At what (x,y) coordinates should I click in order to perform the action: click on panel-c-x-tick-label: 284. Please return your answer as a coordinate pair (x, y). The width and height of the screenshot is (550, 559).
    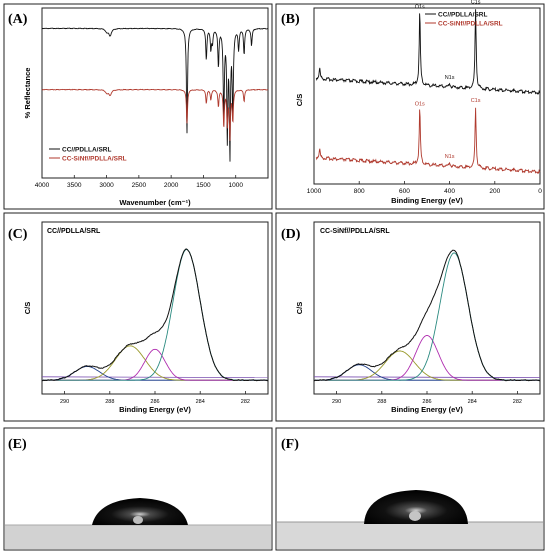
    Looking at the image, I should click on (200, 402).